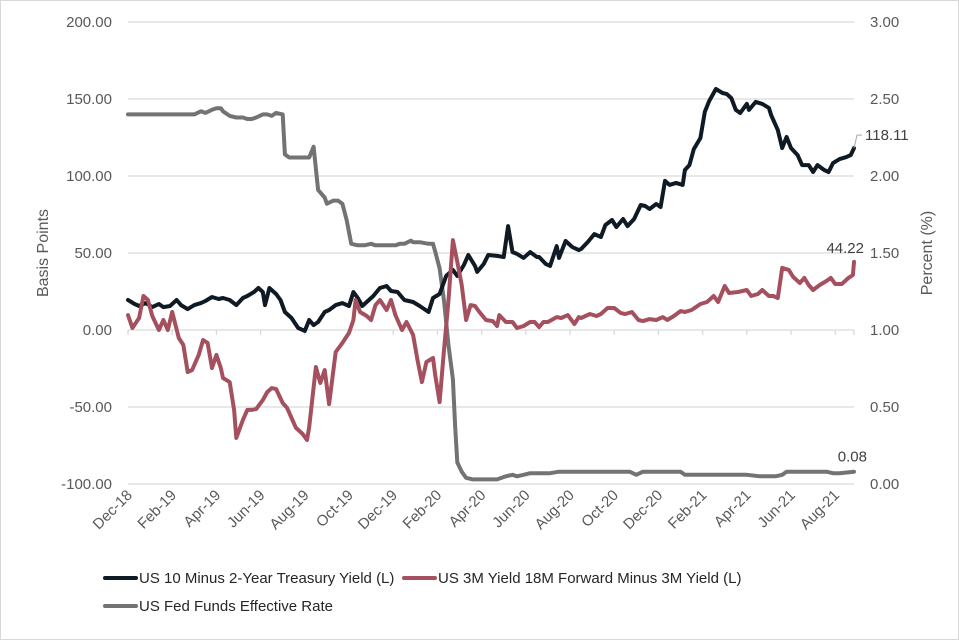 The height and width of the screenshot is (640, 959). What do you see at coordinates (468, 509) in the screenshot?
I see `x-tick-label: Apr-20` at bounding box center [468, 509].